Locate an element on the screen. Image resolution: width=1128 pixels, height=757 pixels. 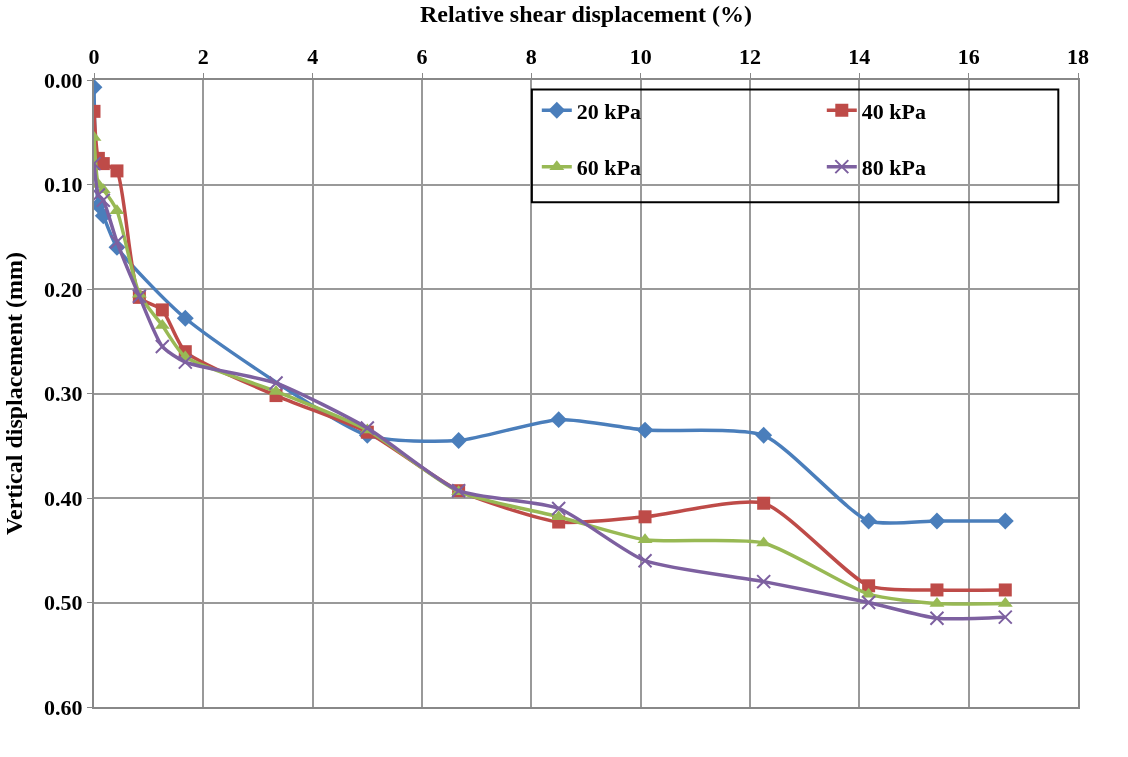
legend-label: 20 kPa is located at coordinates (608, 111).